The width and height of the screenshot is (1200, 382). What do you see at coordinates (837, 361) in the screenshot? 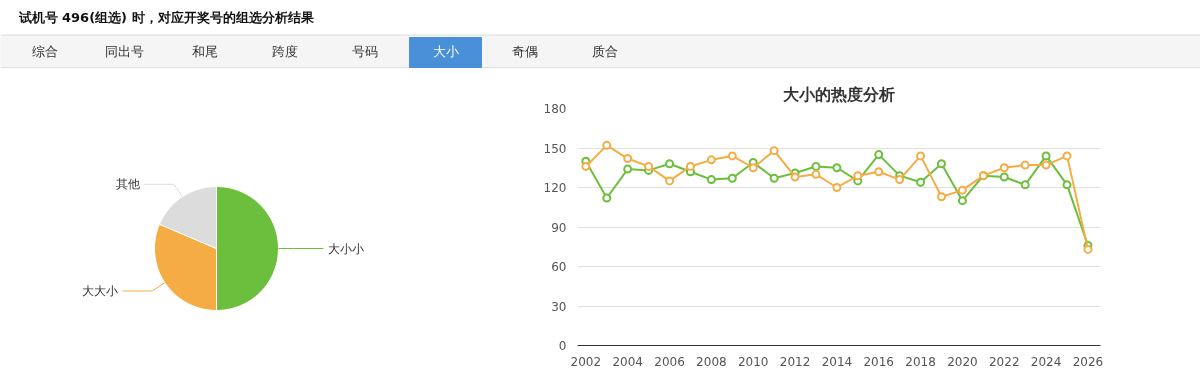
I see `x-tick-label: 2014` at bounding box center [837, 361].